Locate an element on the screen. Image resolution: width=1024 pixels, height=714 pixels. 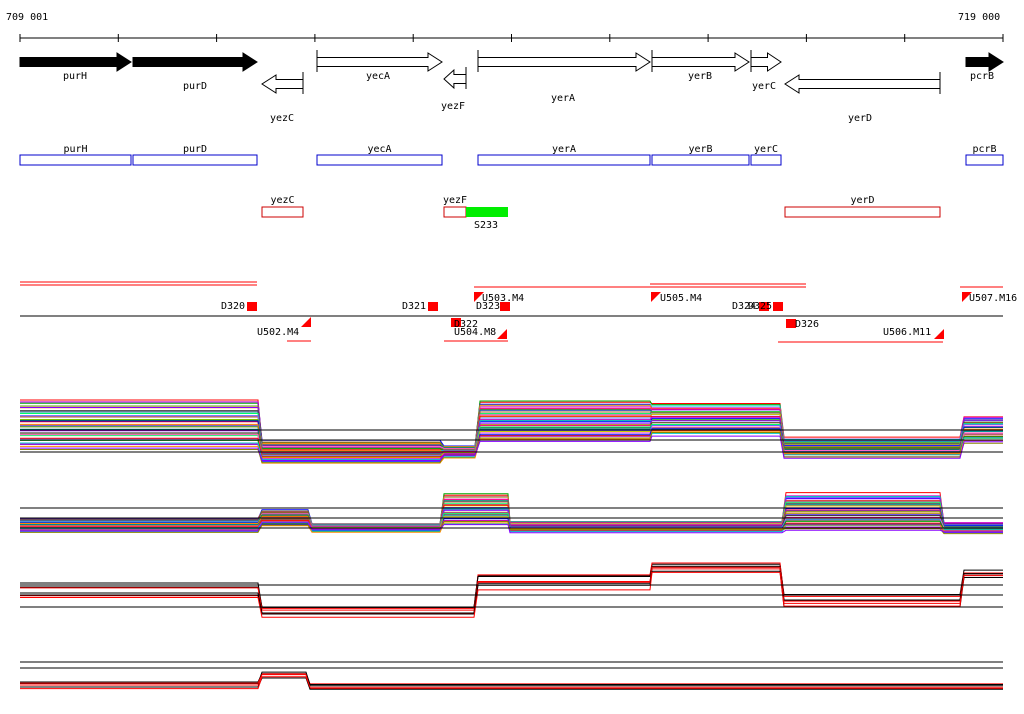
gene-label-yecA: yecA is located at coordinates (378, 76).